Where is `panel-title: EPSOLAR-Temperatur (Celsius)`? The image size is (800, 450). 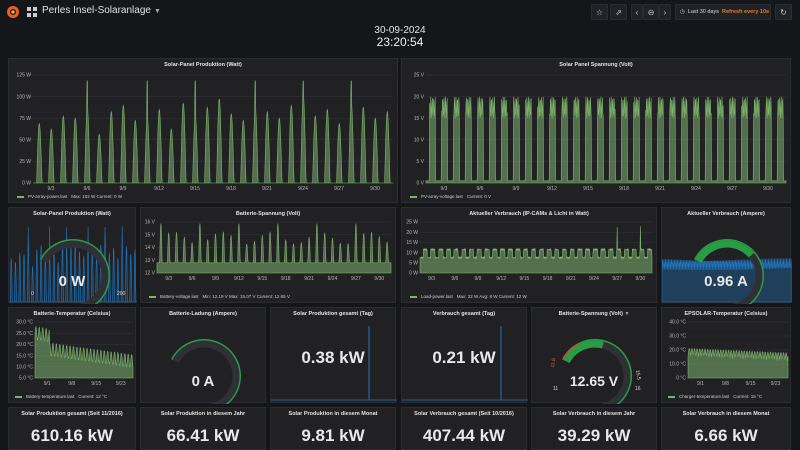
panel-title: EPSOLAR-Temperatur (Celsius) is located at coordinates (726, 314).